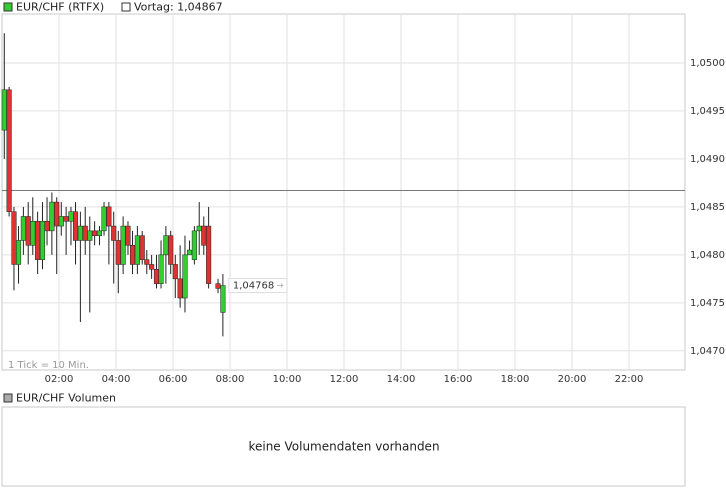 The image size is (726, 496). I want to click on volume-message: keine Volumendaten vorhanden, so click(343, 447).